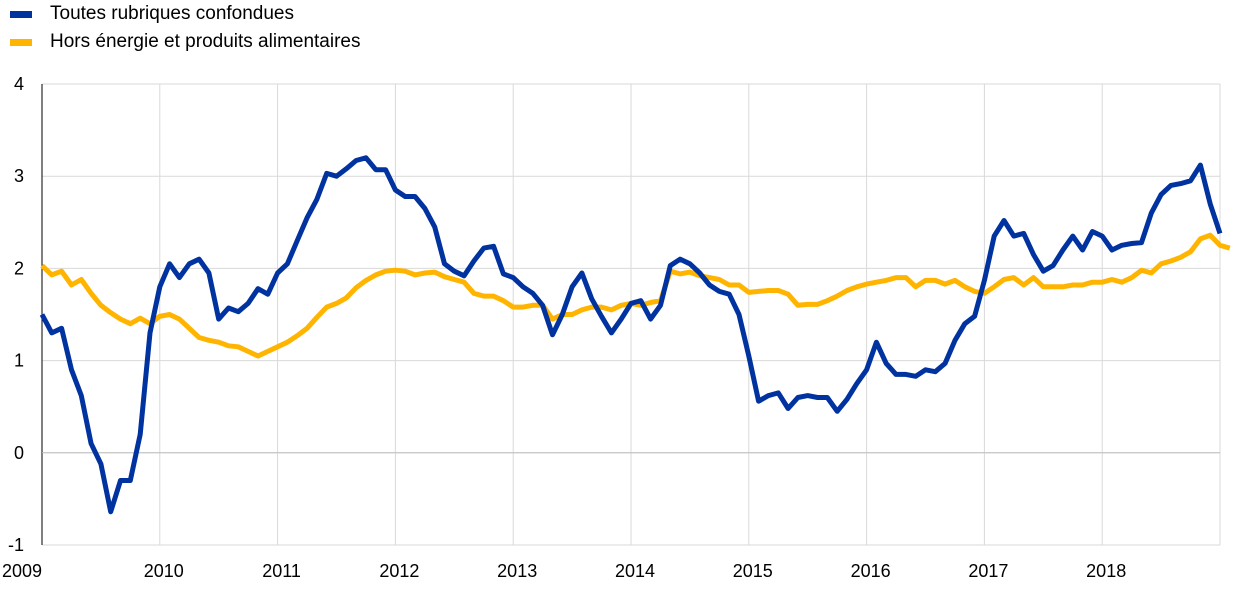 This screenshot has height=590, width=1240. I want to click on x-tick-label: 2014, so click(635, 571).